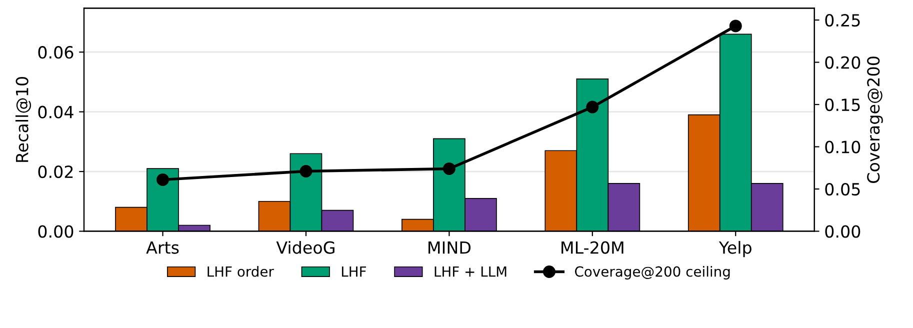  What do you see at coordinates (55, 171) in the screenshot?
I see `y-tick-label: 0.02` at bounding box center [55, 171].